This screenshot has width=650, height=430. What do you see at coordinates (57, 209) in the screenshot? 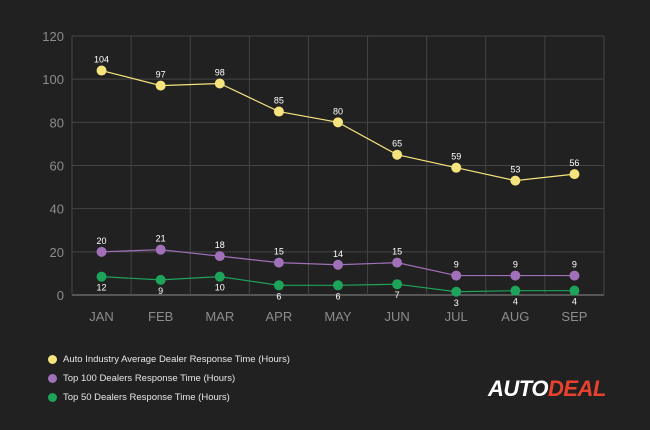
I see `y-tick-label: 40` at bounding box center [57, 209].